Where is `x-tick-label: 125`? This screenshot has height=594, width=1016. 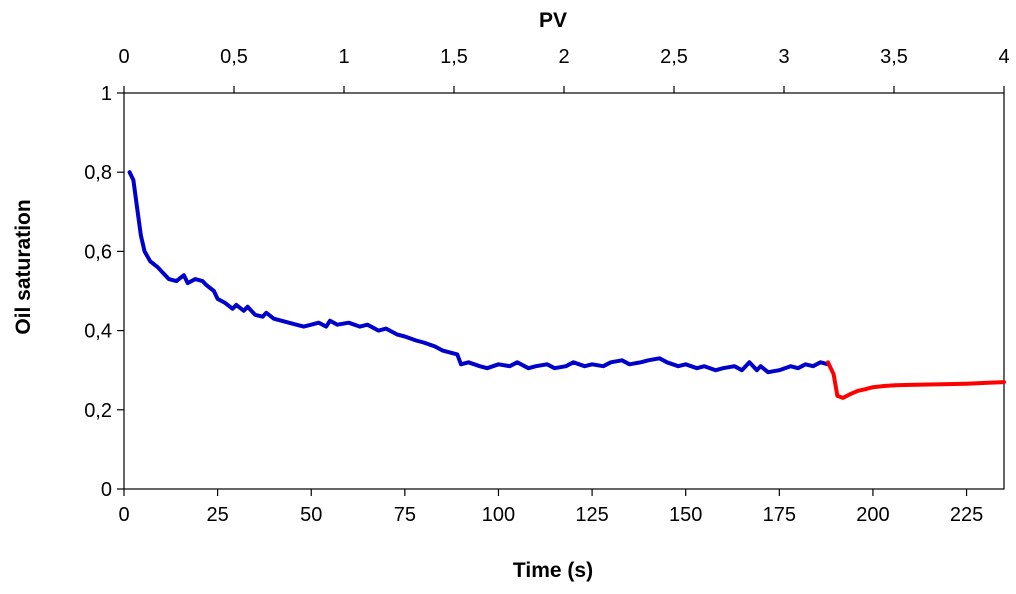 x-tick-label: 125 is located at coordinates (591, 515).